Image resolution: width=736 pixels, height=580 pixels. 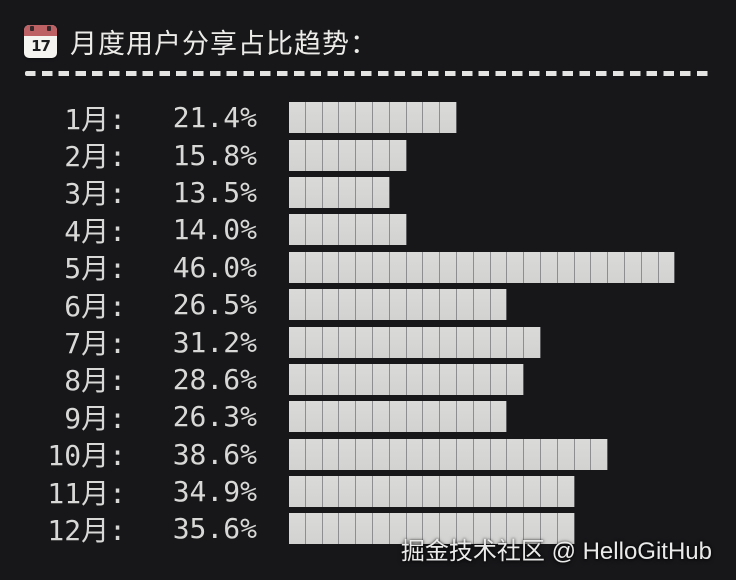 I want to click on month-label: 2月:, so click(x=95, y=157).